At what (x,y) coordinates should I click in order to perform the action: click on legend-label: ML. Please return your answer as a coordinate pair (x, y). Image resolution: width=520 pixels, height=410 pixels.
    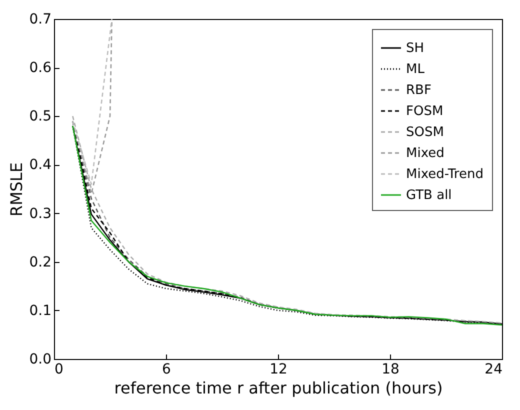
    Looking at the image, I should click on (416, 69).